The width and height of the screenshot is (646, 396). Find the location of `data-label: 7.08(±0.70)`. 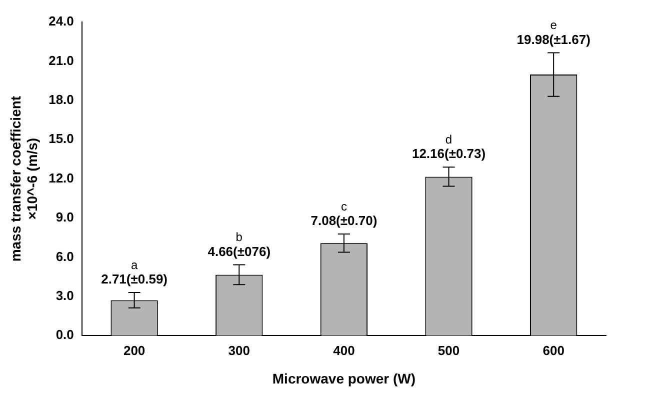

data-label: 7.08(±0.70) is located at coordinates (344, 220).